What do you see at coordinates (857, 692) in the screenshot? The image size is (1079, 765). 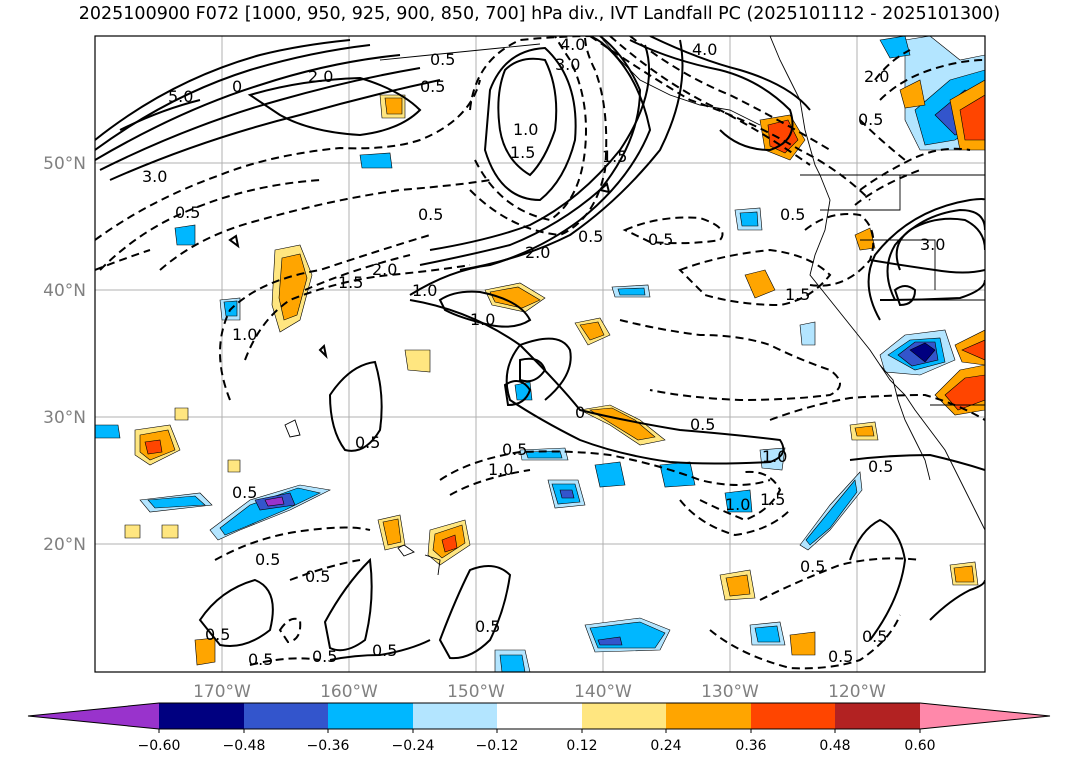 I see `lon-label: 120°W` at bounding box center [857, 692].